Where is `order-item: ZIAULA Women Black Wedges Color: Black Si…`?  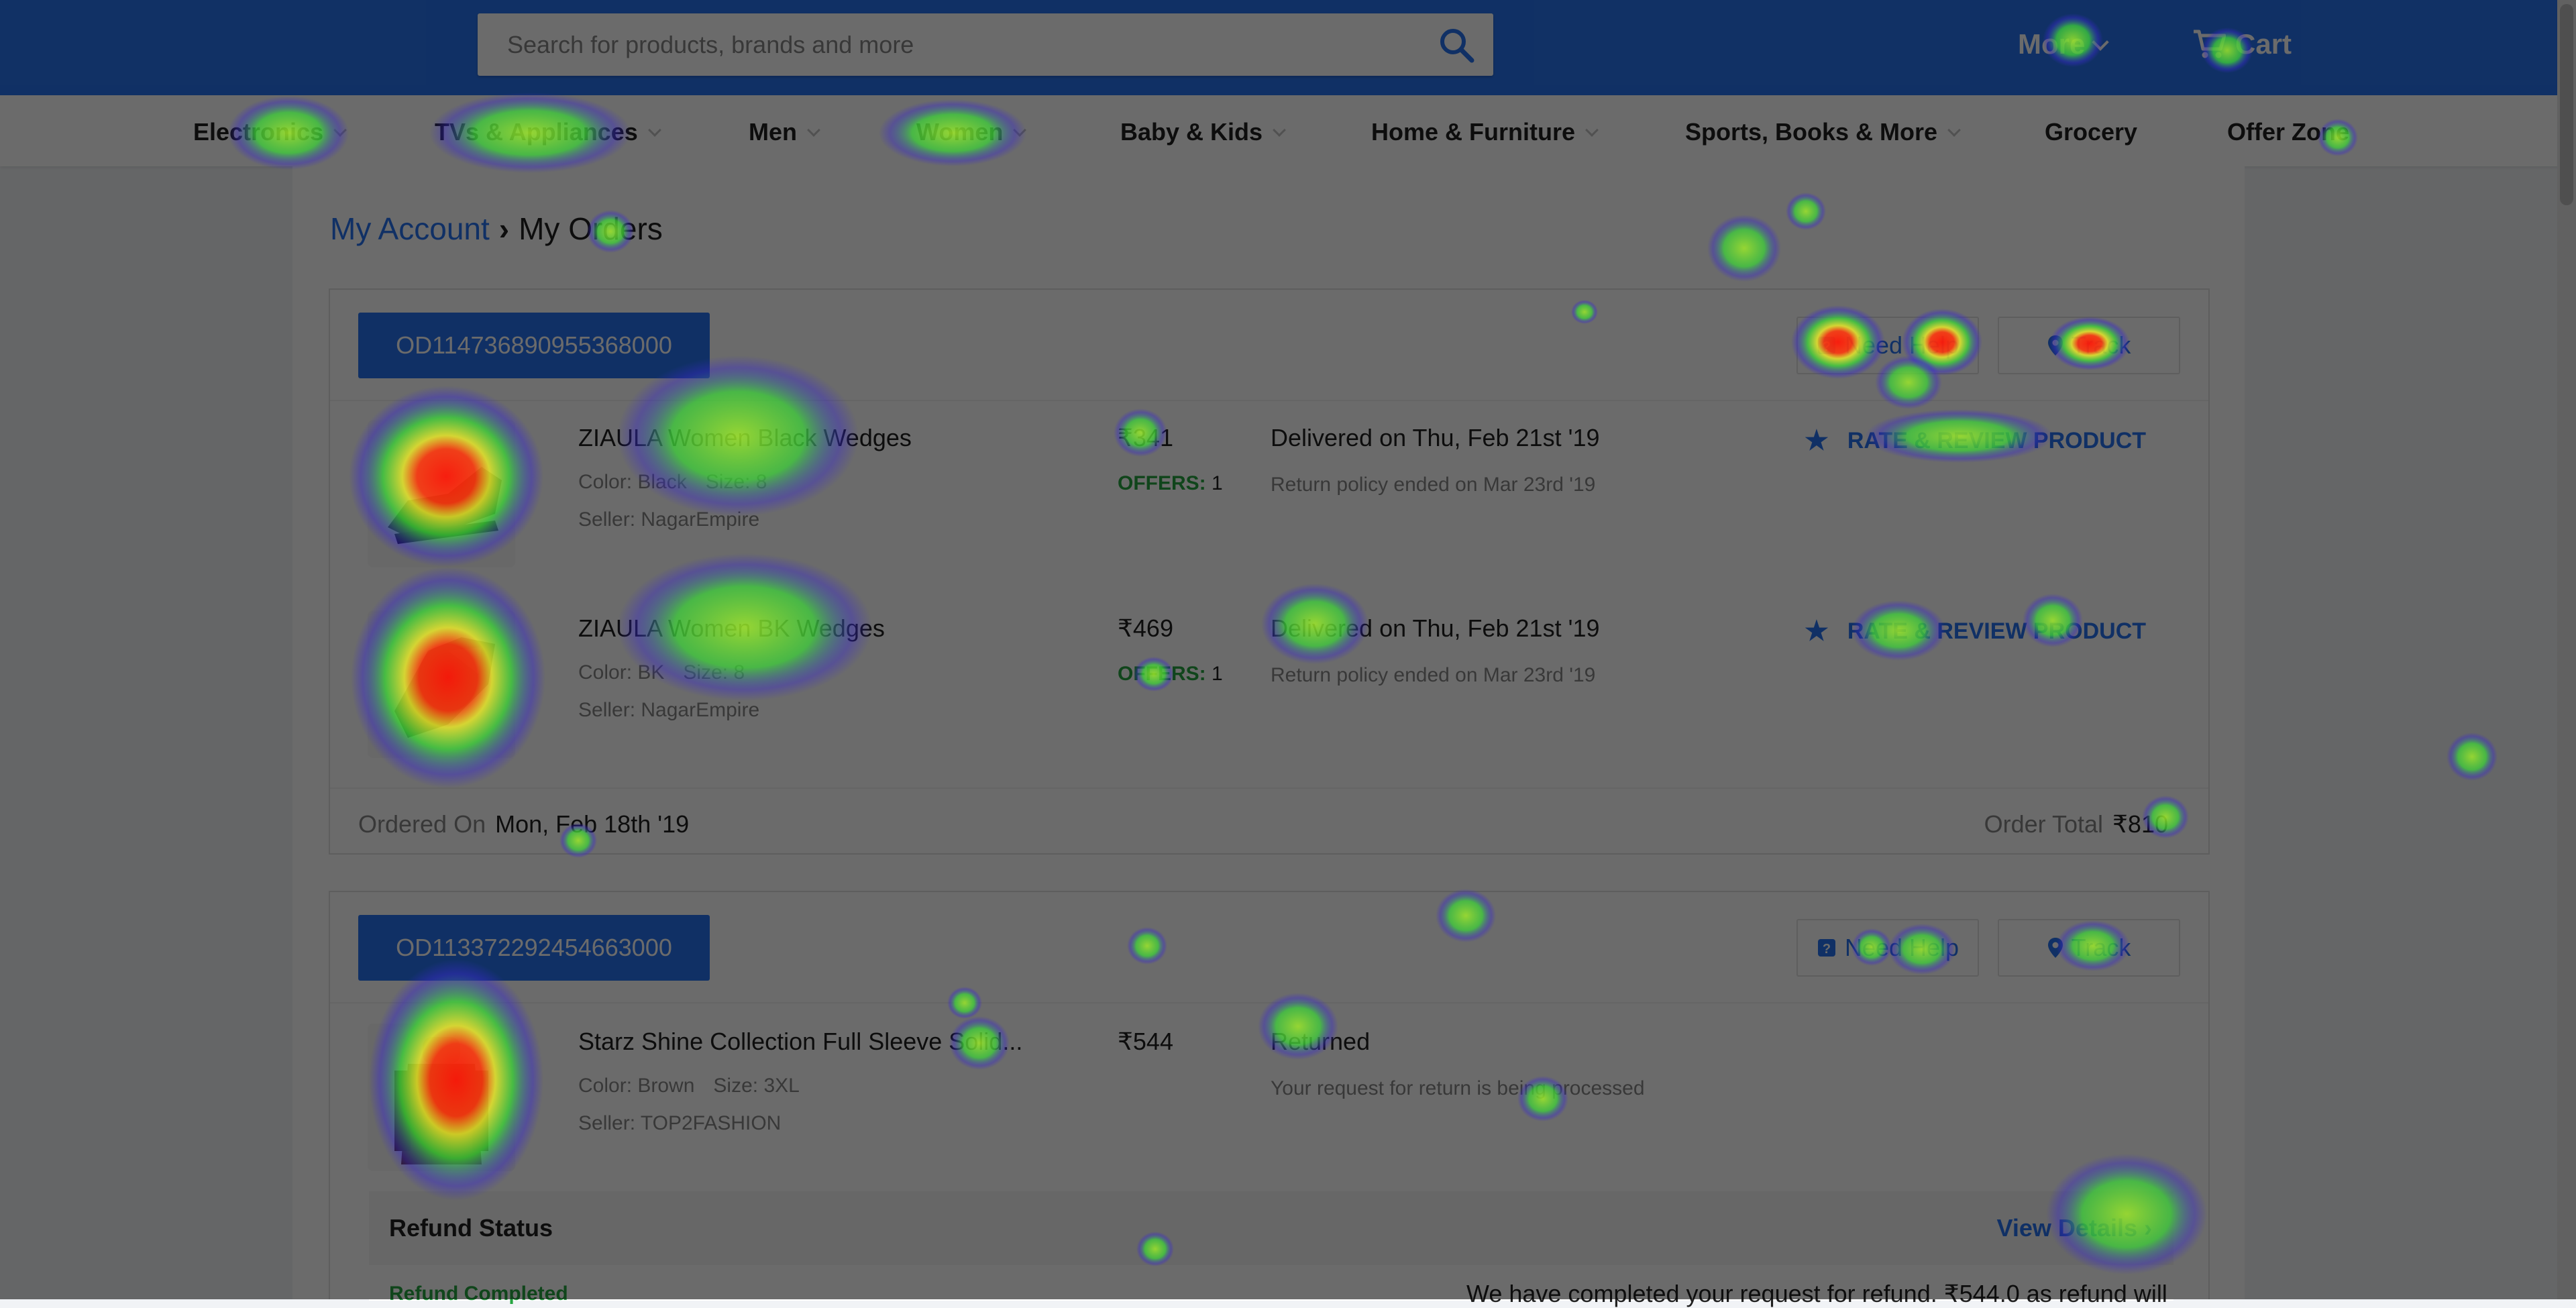
order-item: ZIAULA Women Black Wedges Color: Black Si… is located at coordinates (1269, 498).